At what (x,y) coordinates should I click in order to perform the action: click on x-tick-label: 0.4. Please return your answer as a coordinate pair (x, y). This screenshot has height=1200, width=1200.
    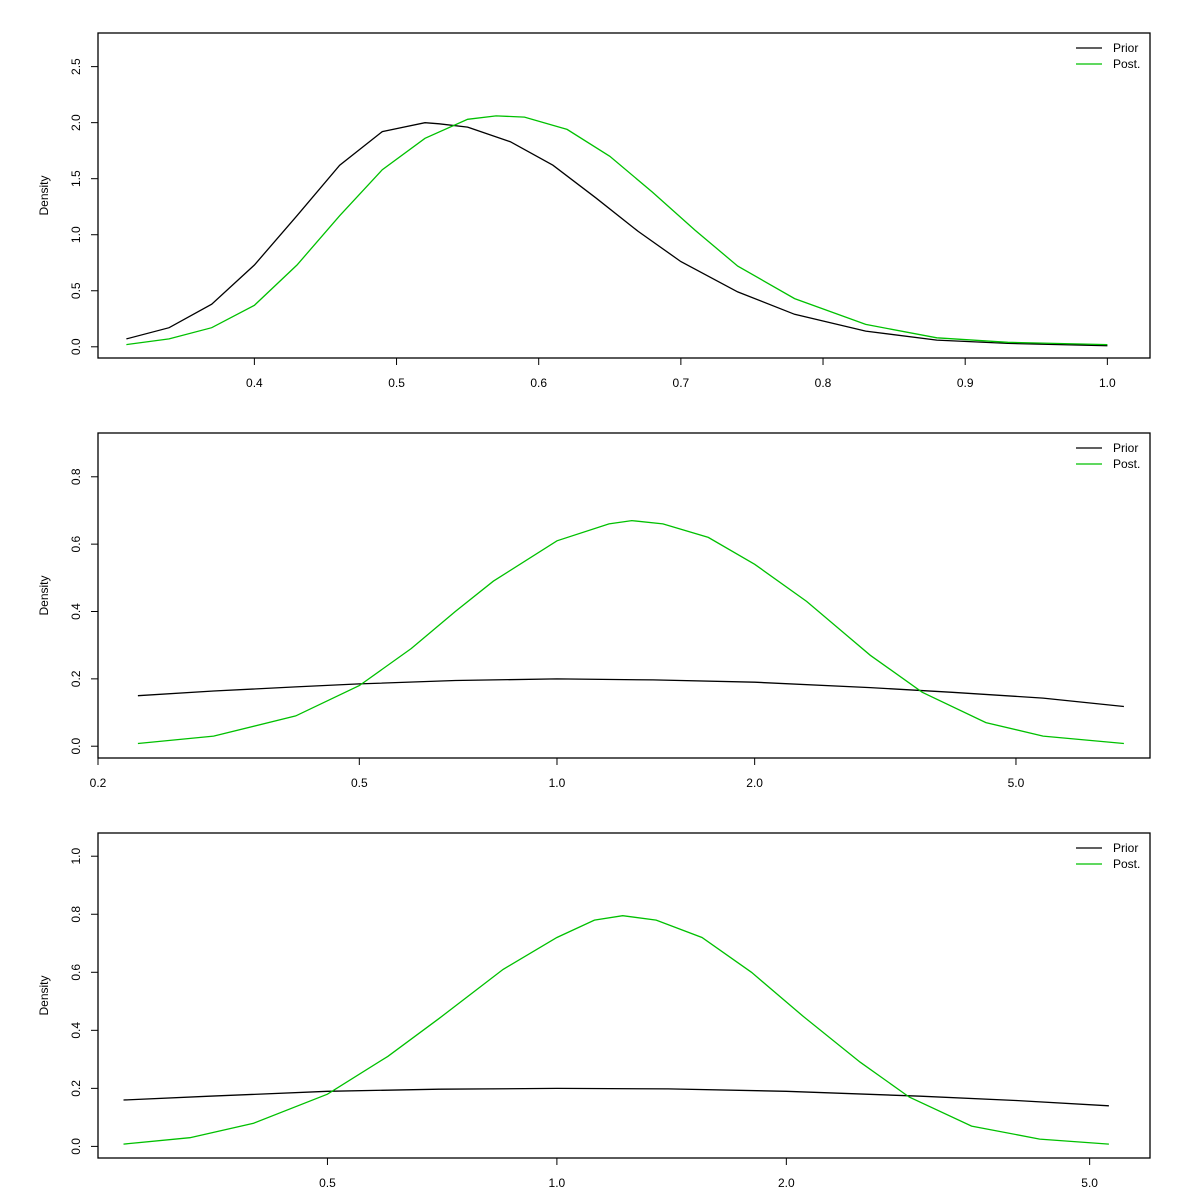
    Looking at the image, I should click on (254, 383).